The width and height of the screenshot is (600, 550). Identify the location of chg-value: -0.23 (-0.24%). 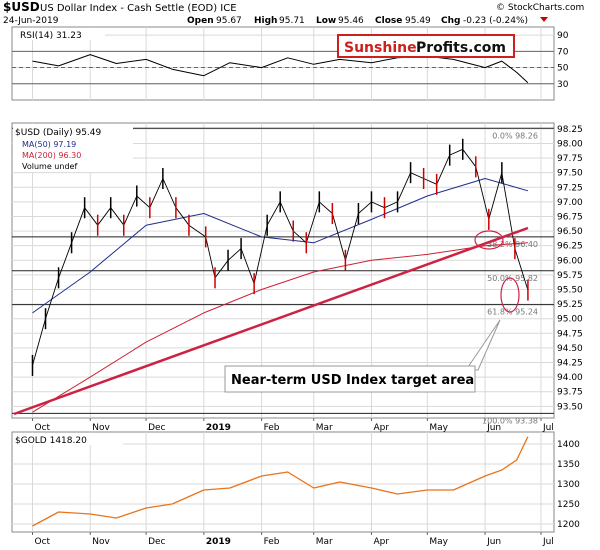
(495, 21).